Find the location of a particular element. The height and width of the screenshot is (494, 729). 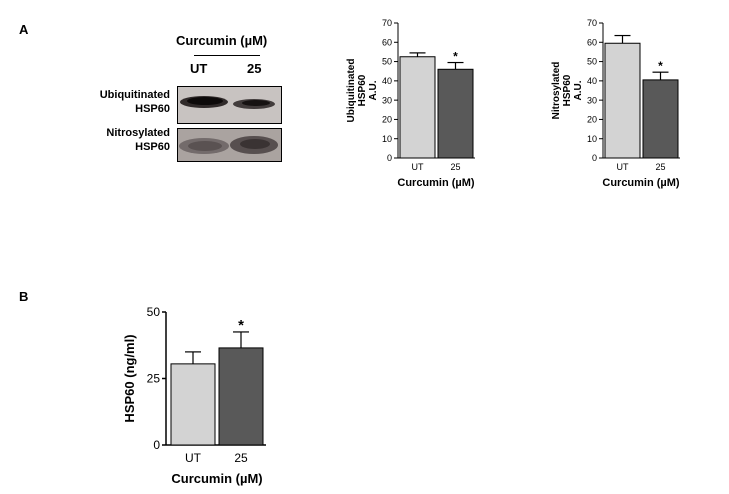

y-axis-label: Ubiquitinated is located at coordinates (351, 91).